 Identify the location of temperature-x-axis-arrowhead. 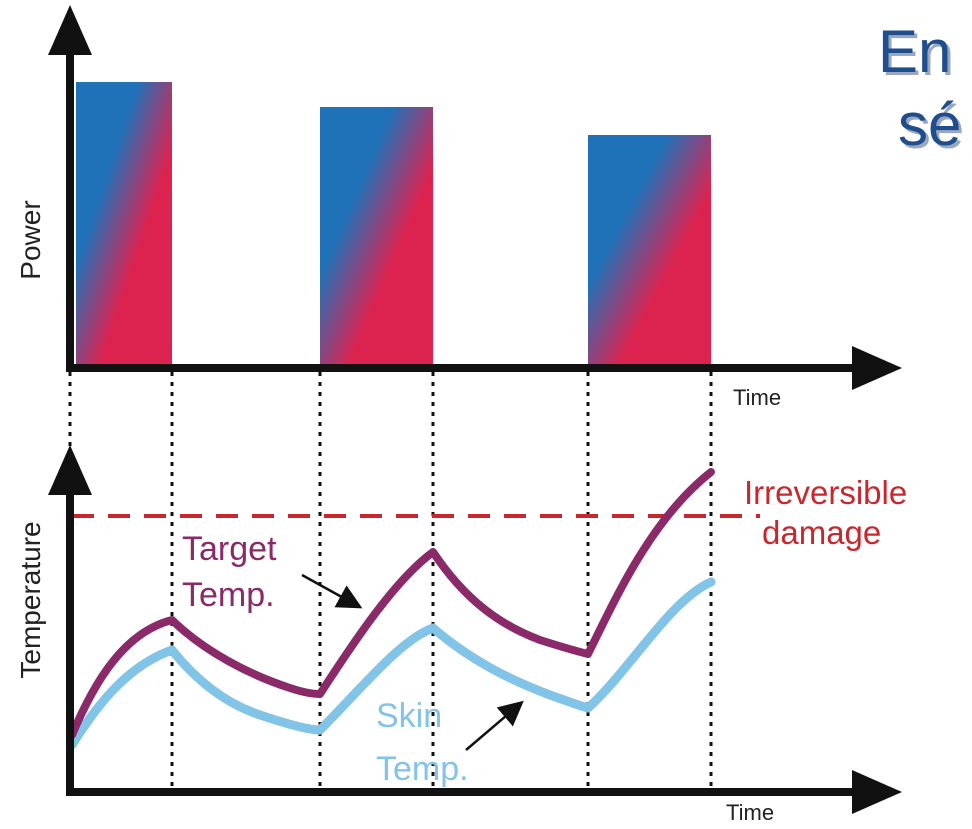
(877, 792).